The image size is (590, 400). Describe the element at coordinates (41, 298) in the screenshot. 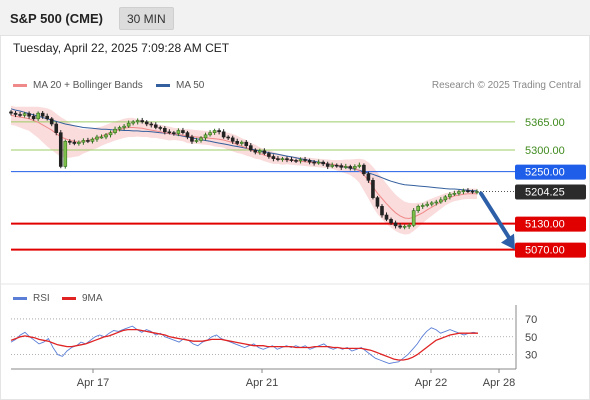

I see `legend-rsi-label: RSI` at that location.